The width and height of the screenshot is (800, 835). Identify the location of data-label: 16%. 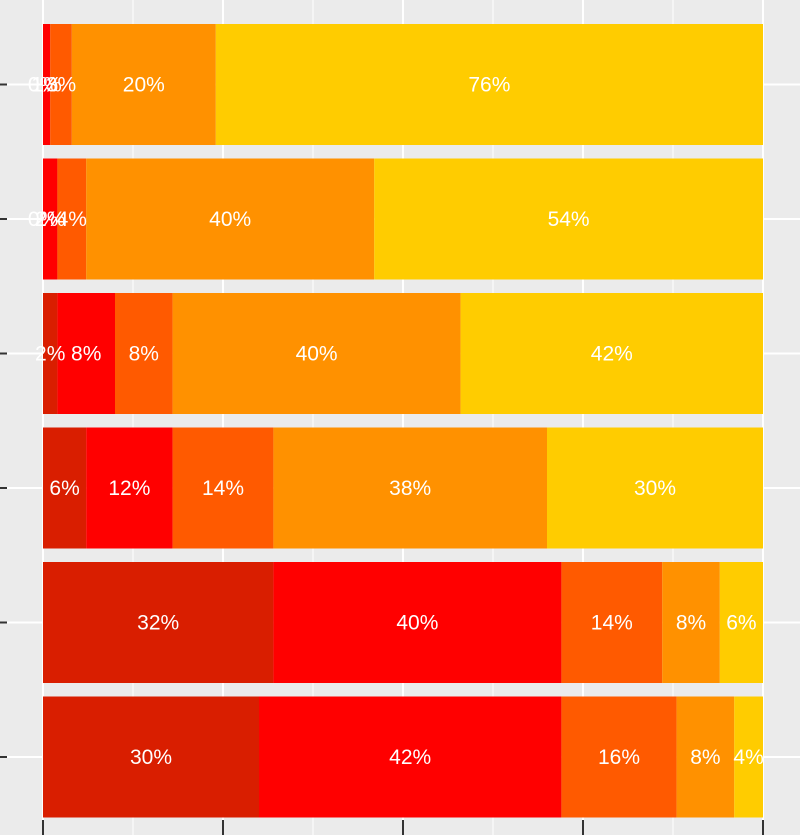
(619, 757).